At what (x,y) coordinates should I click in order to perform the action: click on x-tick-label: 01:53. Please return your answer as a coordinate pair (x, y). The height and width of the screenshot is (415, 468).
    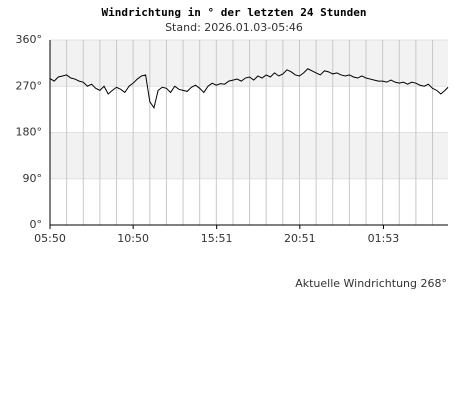
    Looking at the image, I should click on (384, 238).